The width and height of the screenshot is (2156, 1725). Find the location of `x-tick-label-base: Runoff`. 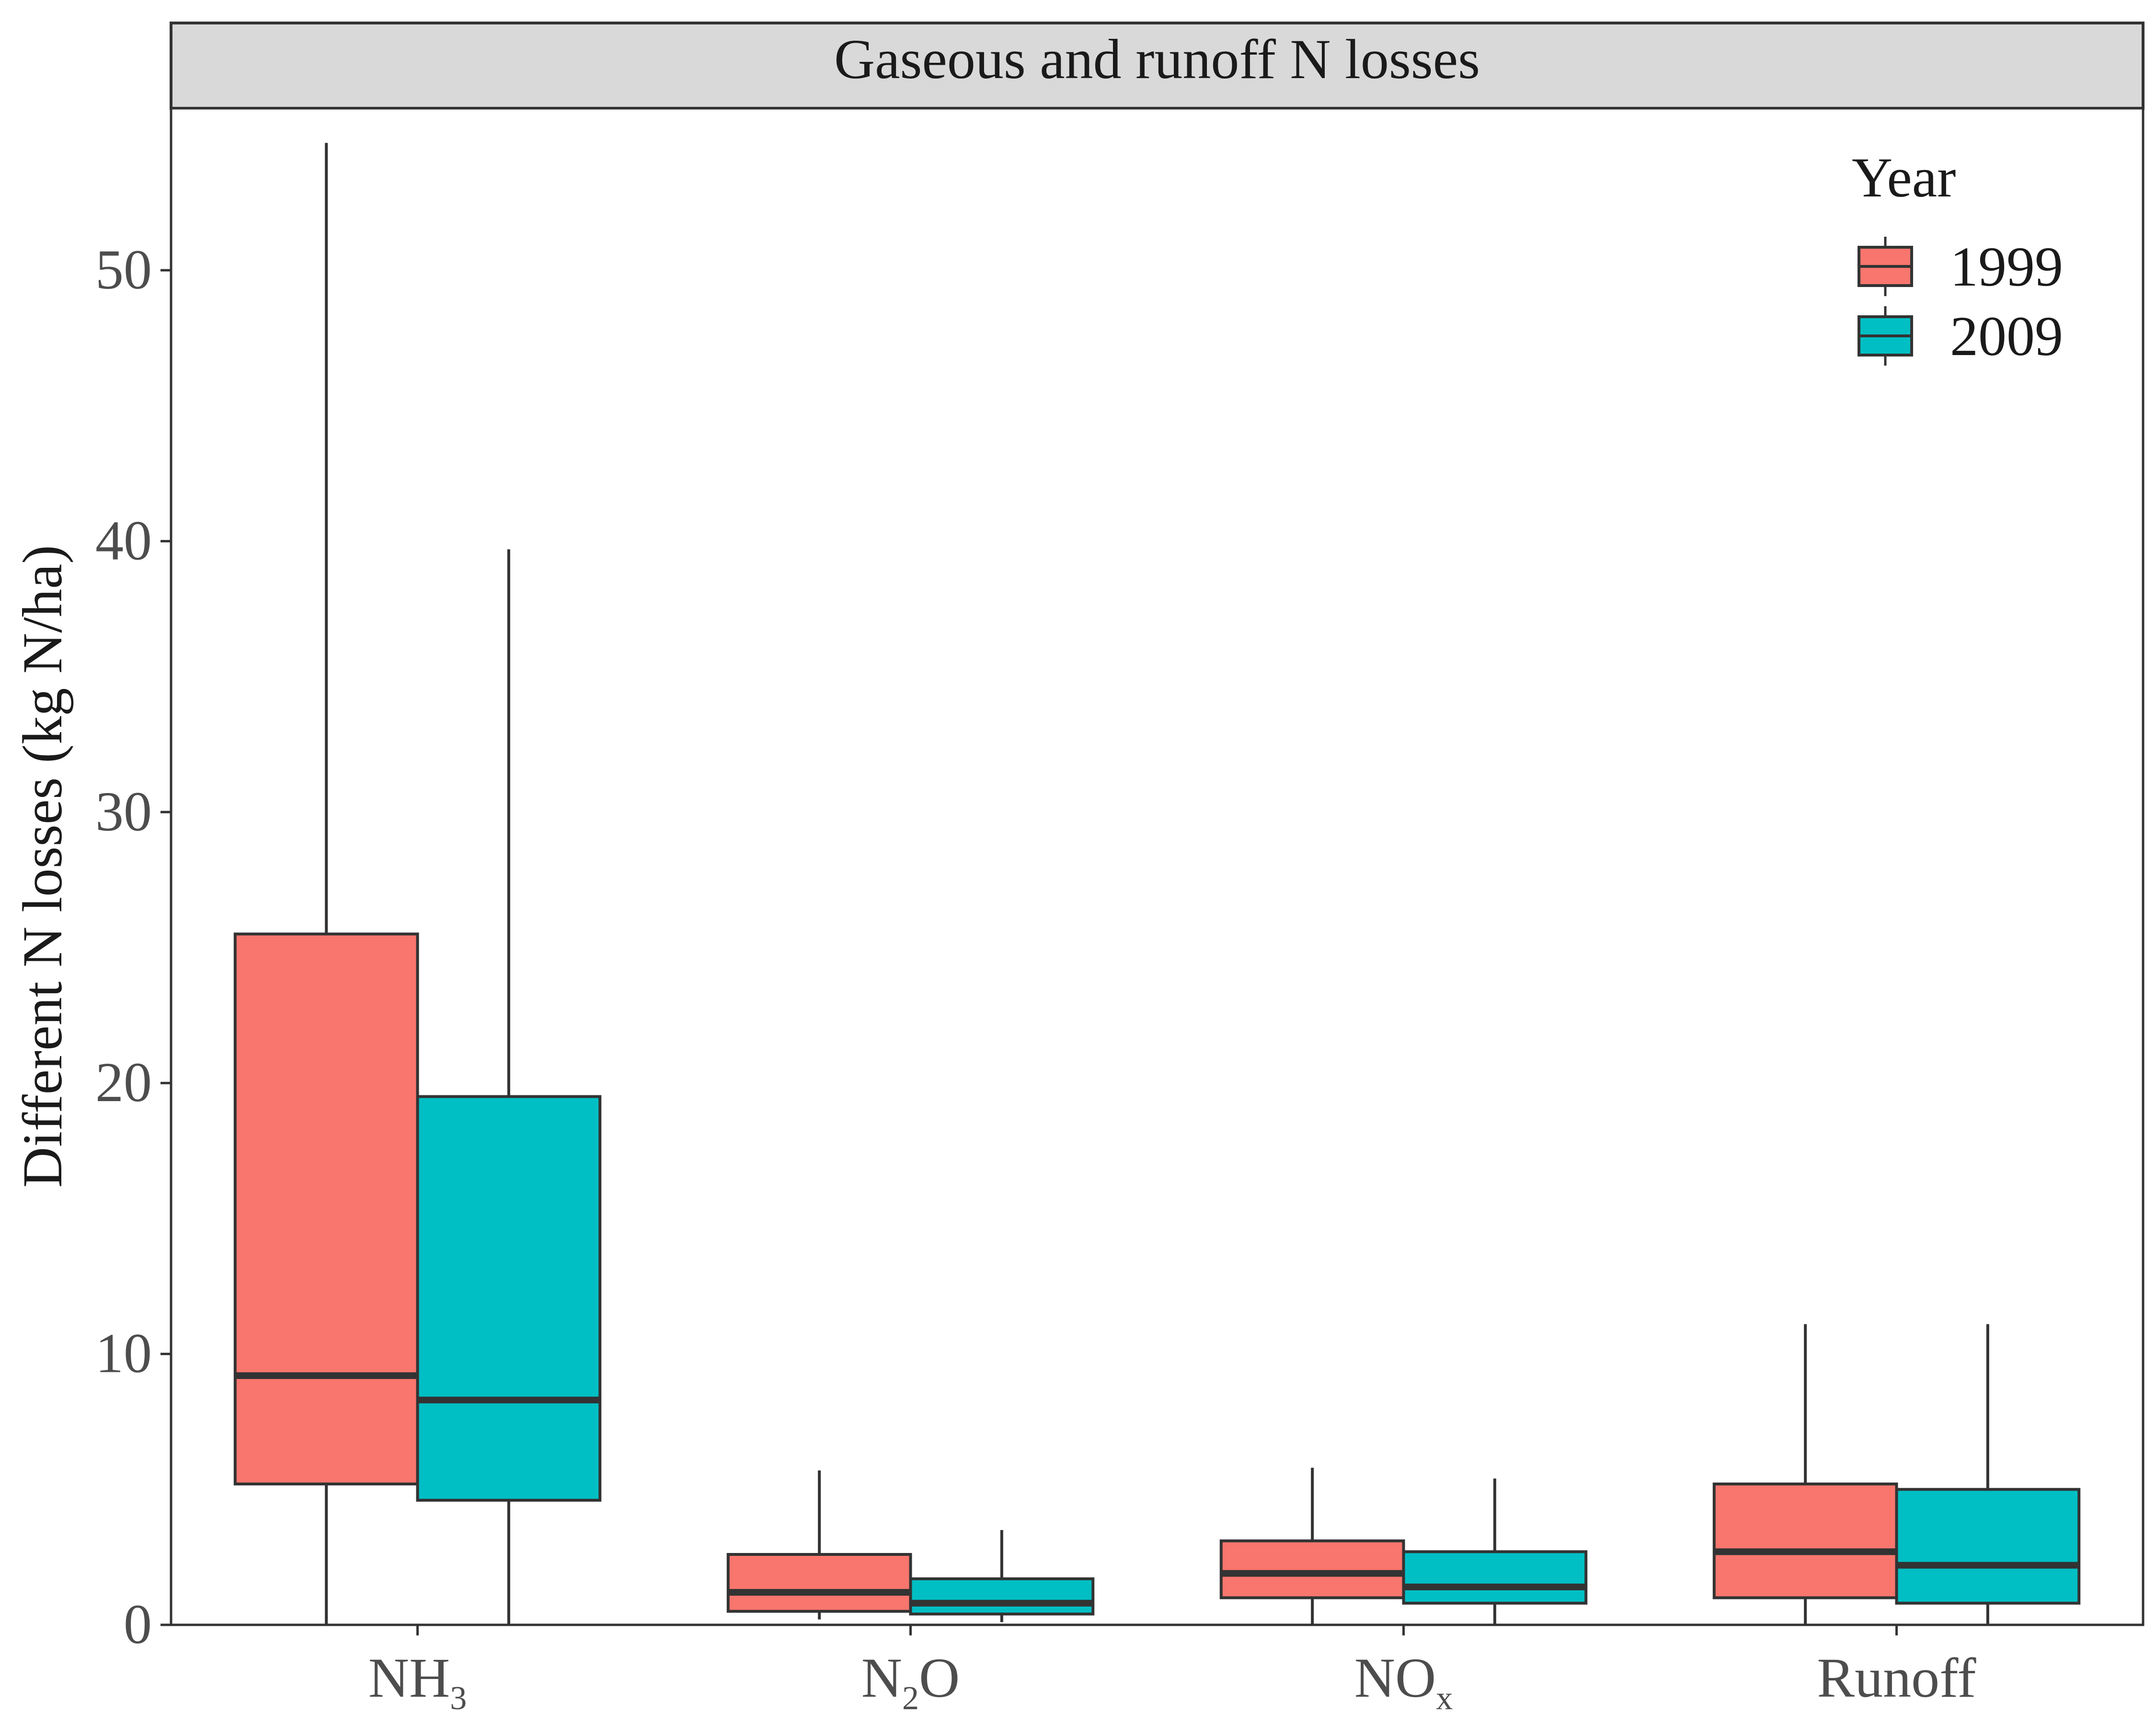

x-tick-label-base: Runoff is located at coordinates (1896, 1677).